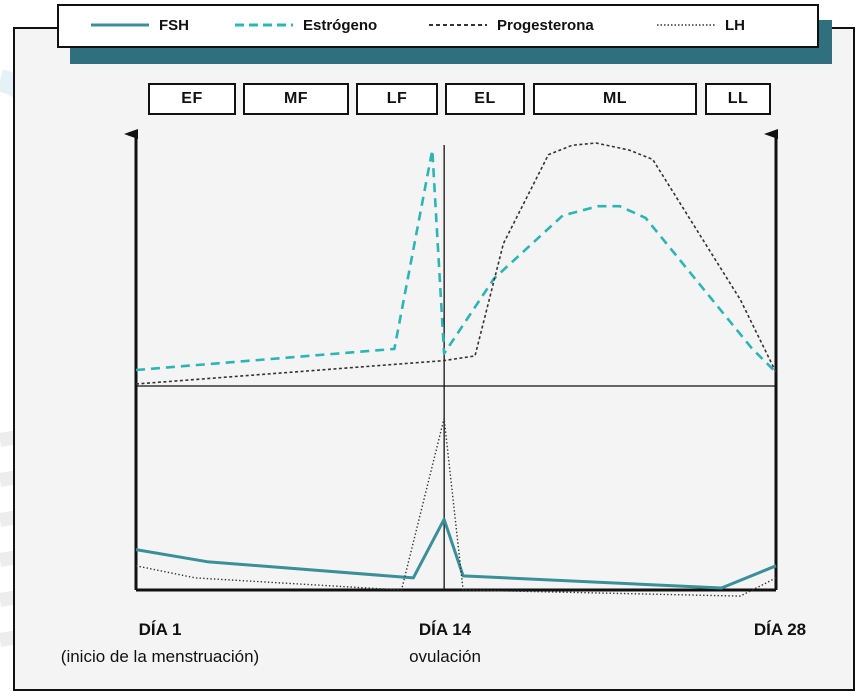 This screenshot has width=864, height=691. What do you see at coordinates (735, 25) in the screenshot?
I see `legend-label-lh: LH` at bounding box center [735, 25].